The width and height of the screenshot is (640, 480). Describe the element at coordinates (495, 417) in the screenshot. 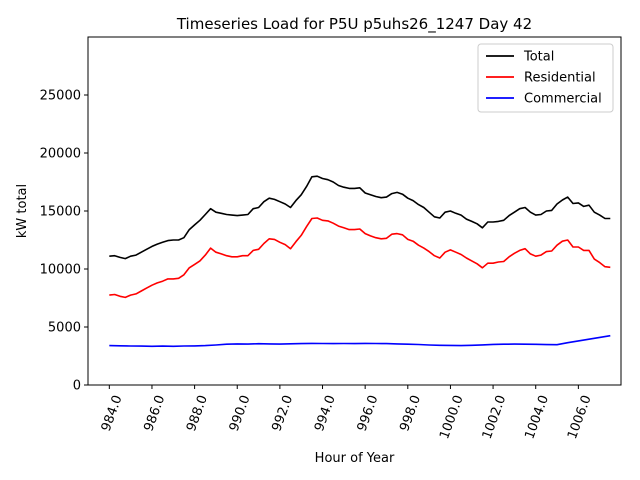

I see `x-tick-label: 1002.0` at that location.